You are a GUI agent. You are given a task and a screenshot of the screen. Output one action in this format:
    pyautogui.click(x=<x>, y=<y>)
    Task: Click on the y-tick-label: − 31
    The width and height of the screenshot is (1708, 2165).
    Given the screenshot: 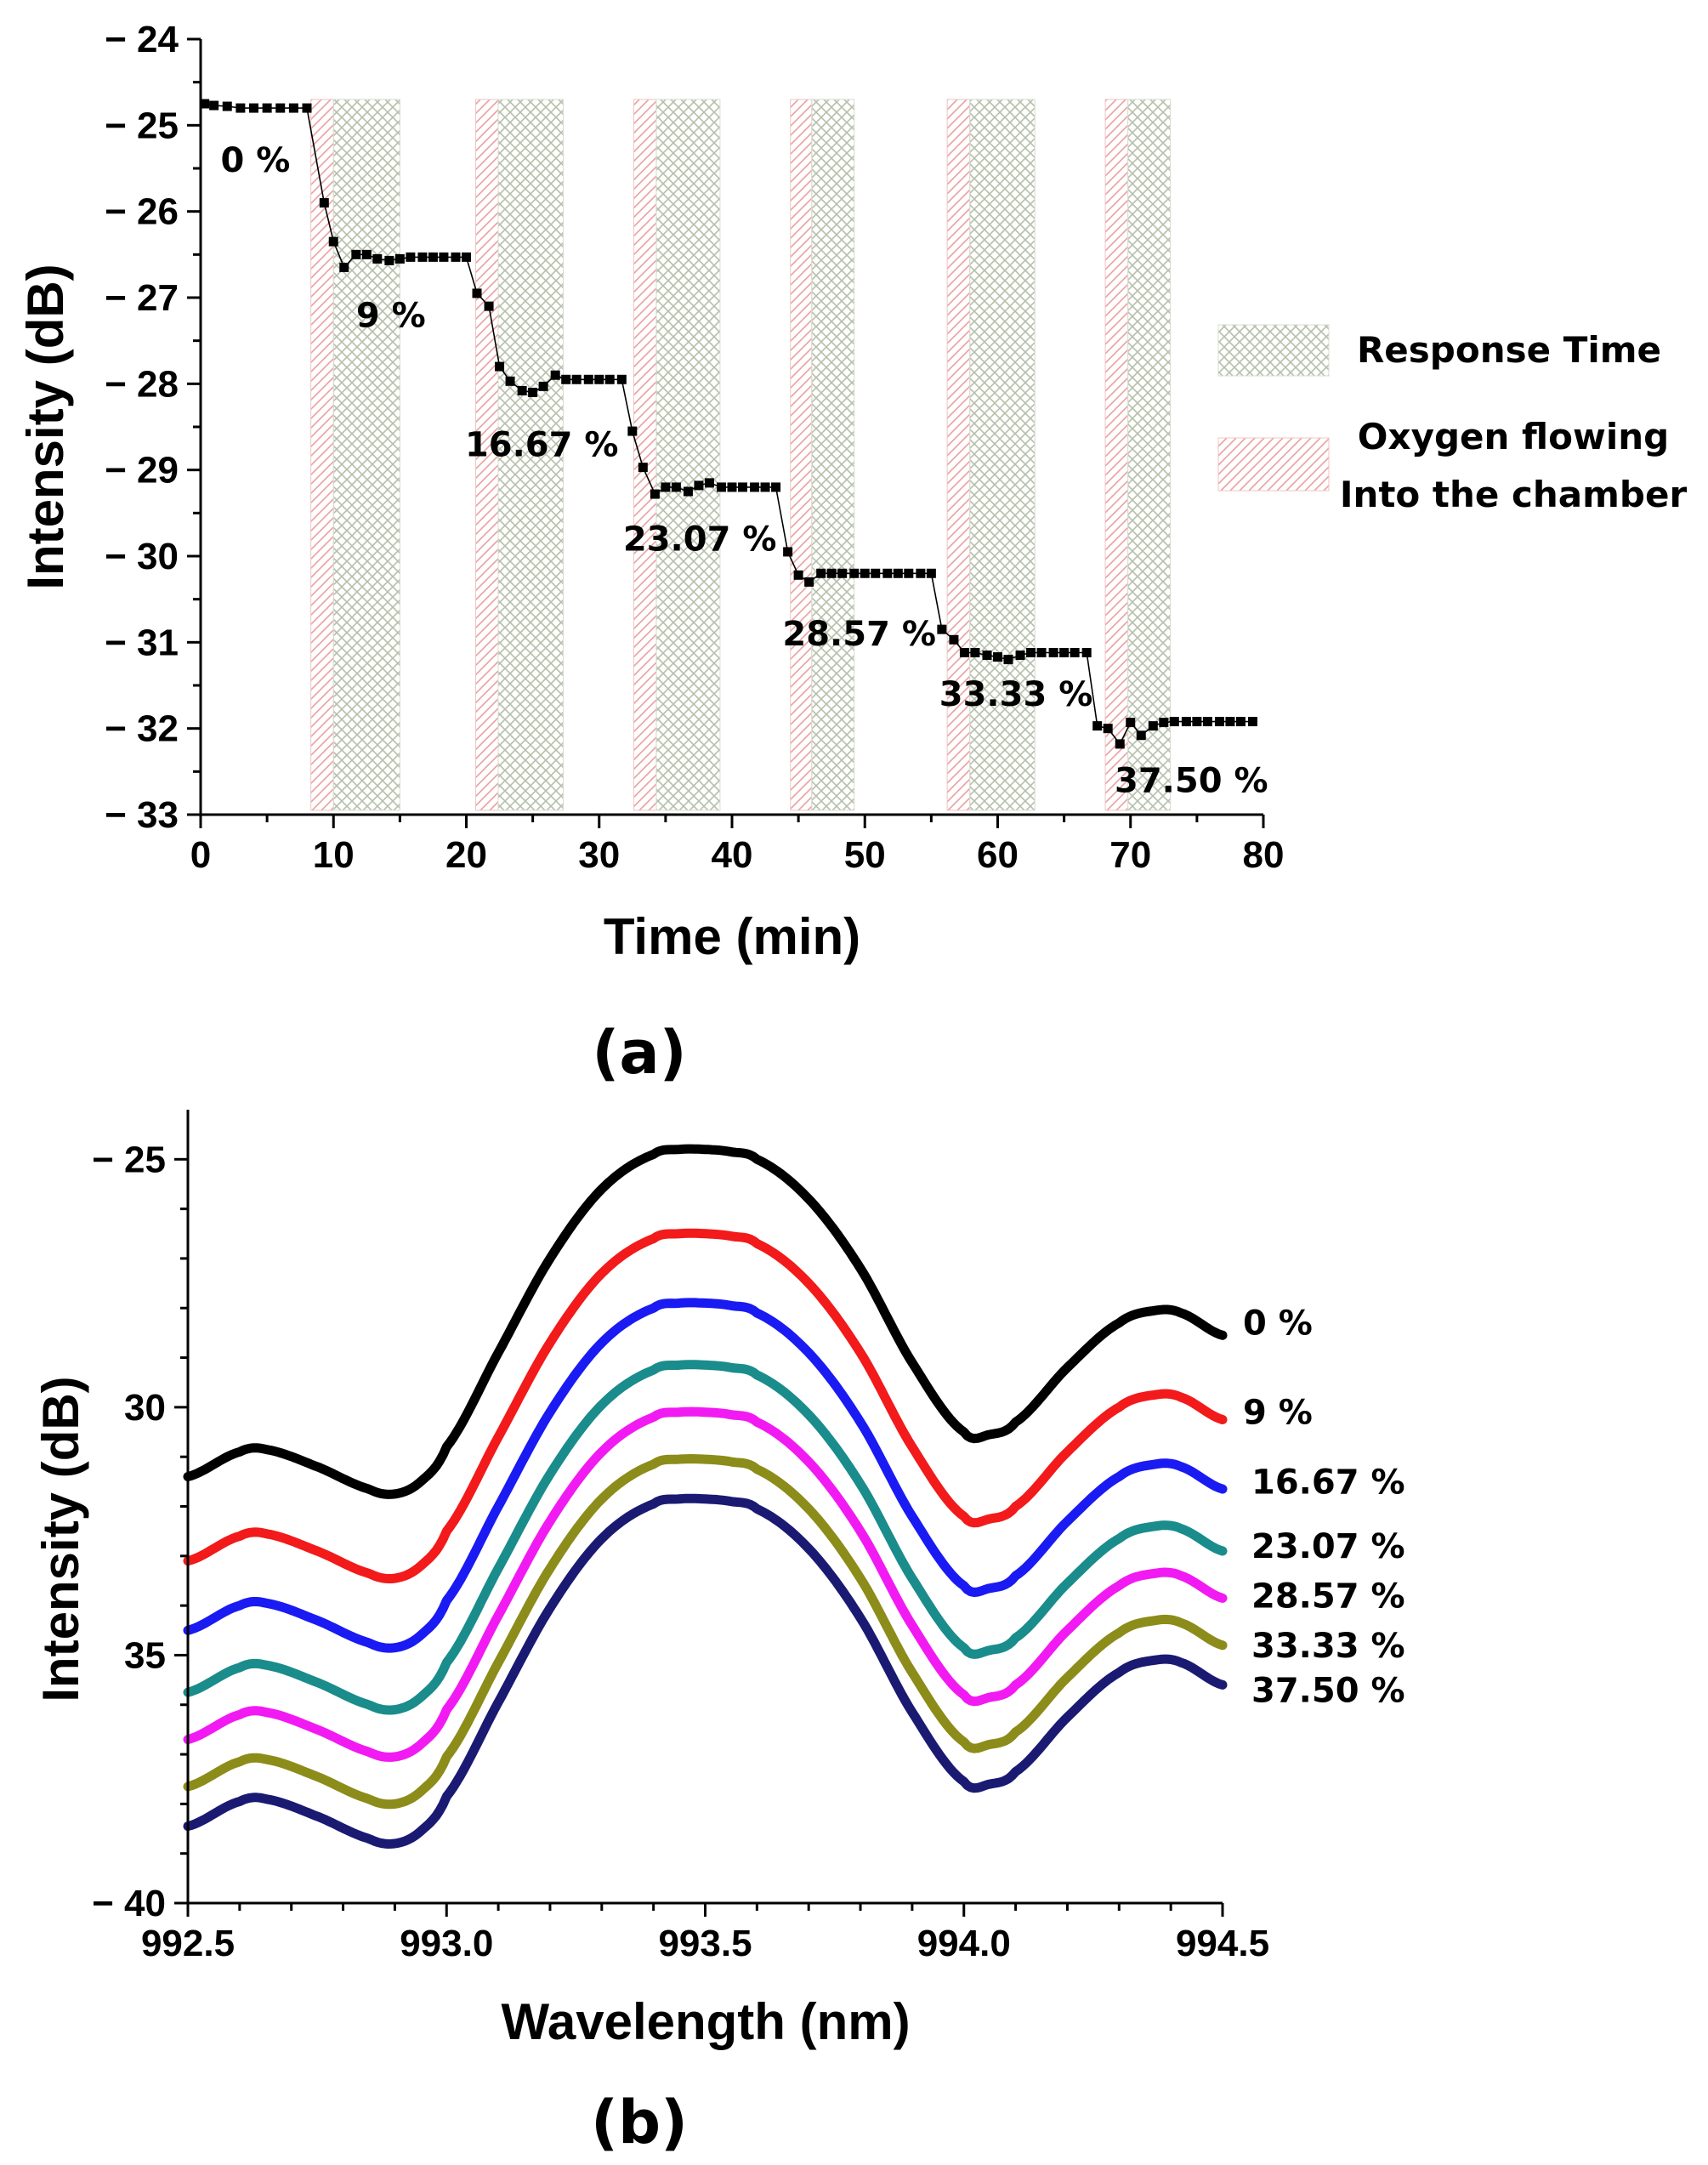 What is the action you would take?
    pyautogui.click(x=142, y=643)
    